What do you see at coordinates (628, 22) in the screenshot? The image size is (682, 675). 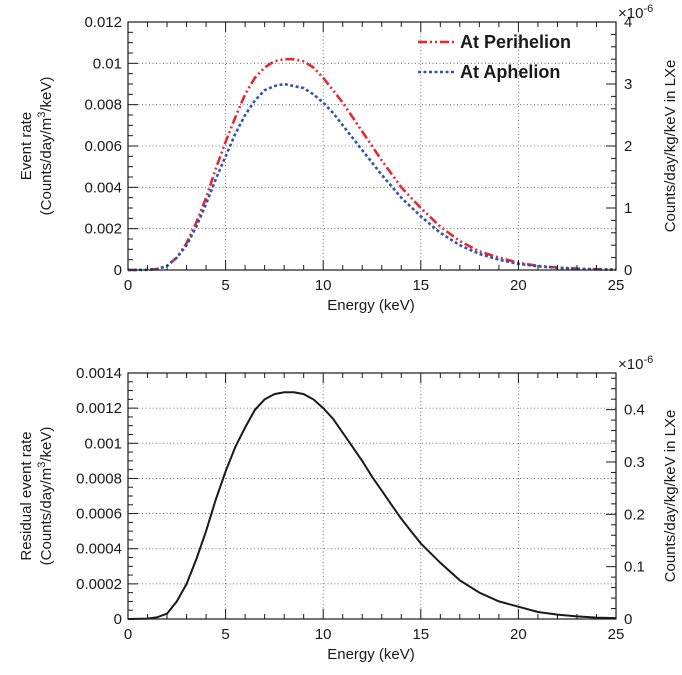 I see `y2-tick-label: 4` at bounding box center [628, 22].